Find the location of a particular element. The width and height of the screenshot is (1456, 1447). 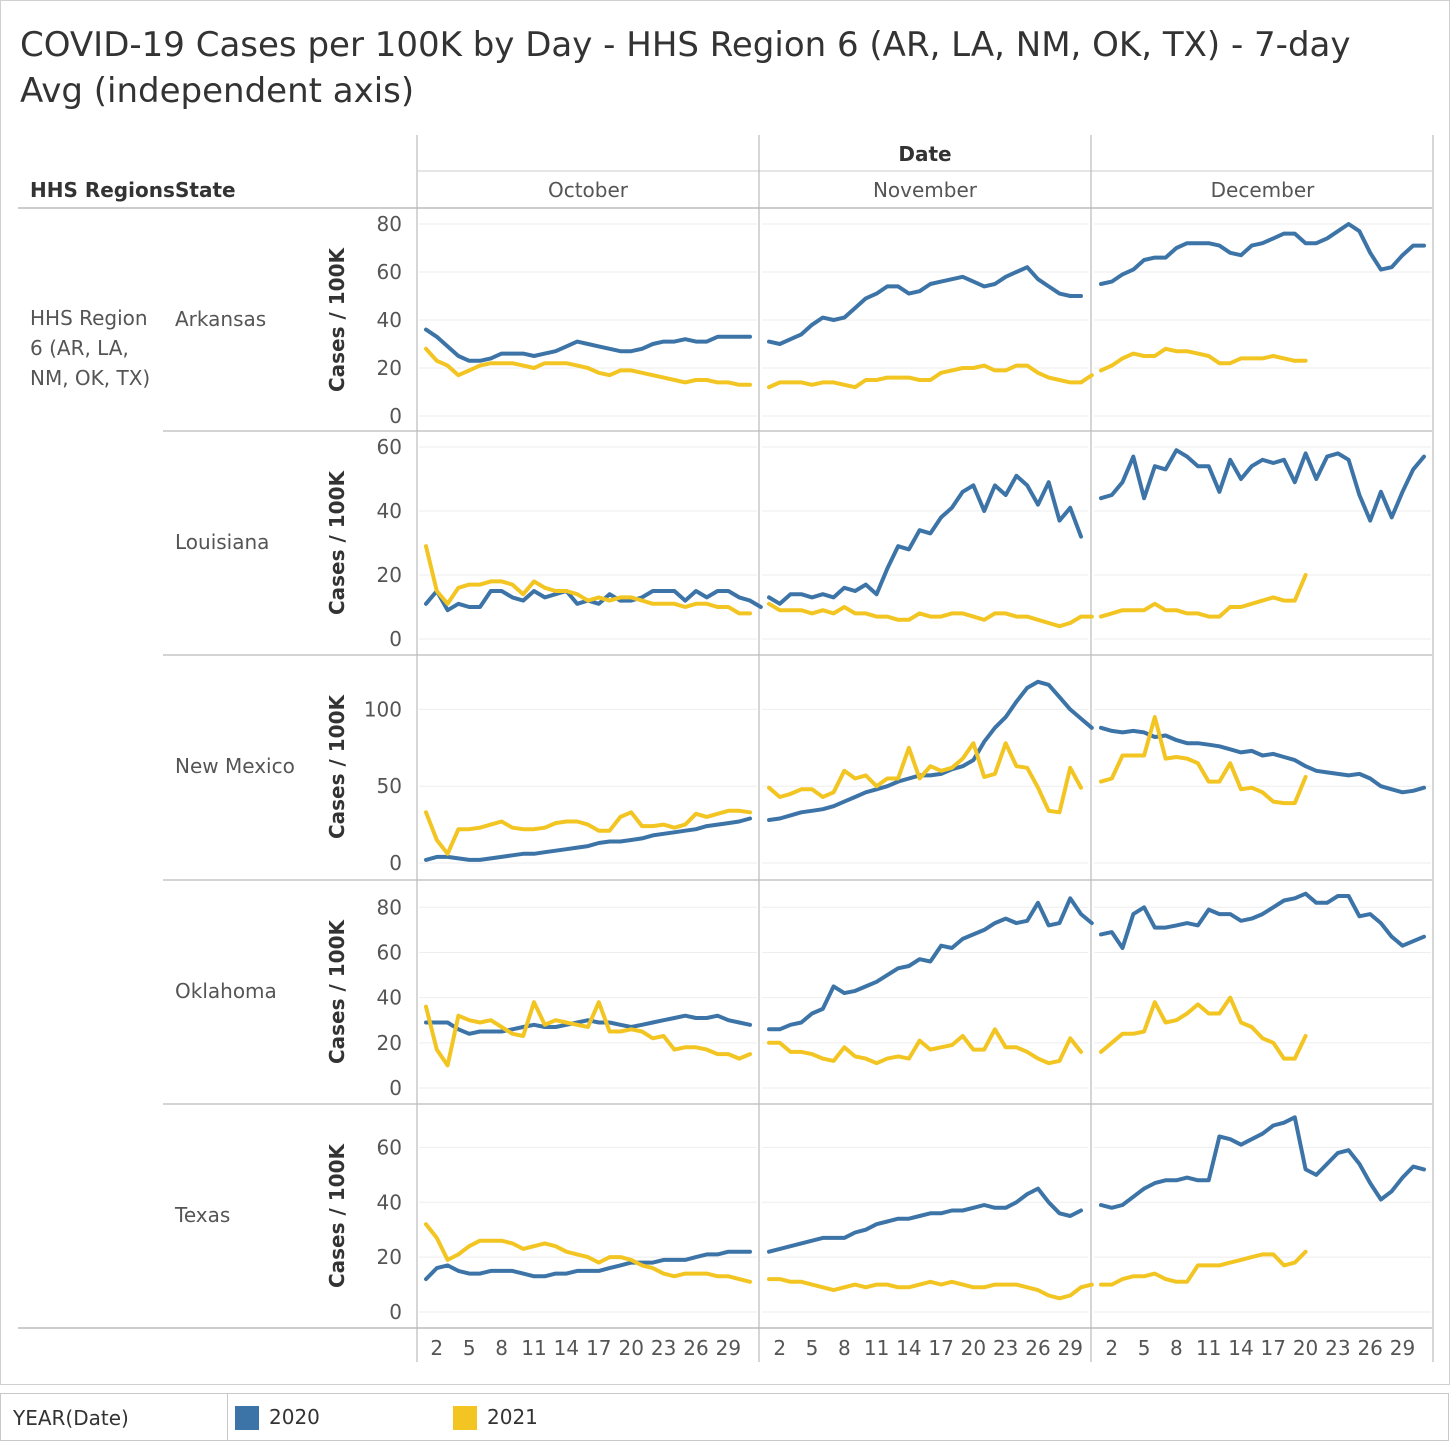

month-header-december: December is located at coordinates (1263, 190).